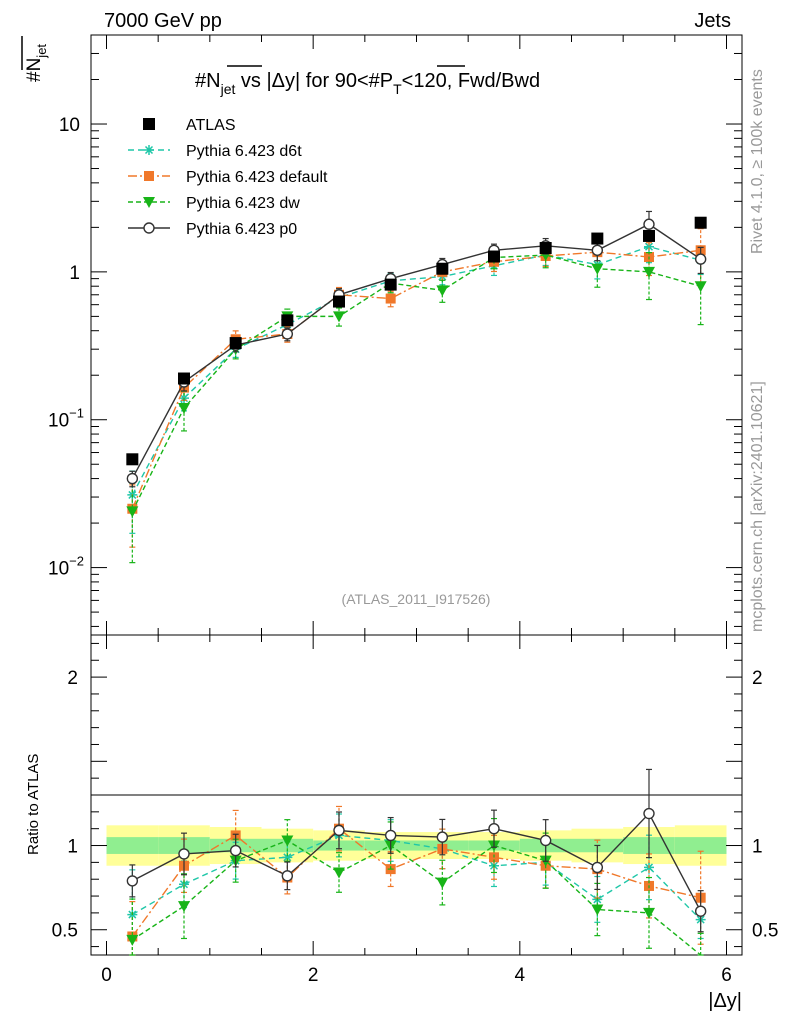 The height and width of the screenshot is (1024, 786). I want to click on legend-marker-d6t, so click(149, 150).